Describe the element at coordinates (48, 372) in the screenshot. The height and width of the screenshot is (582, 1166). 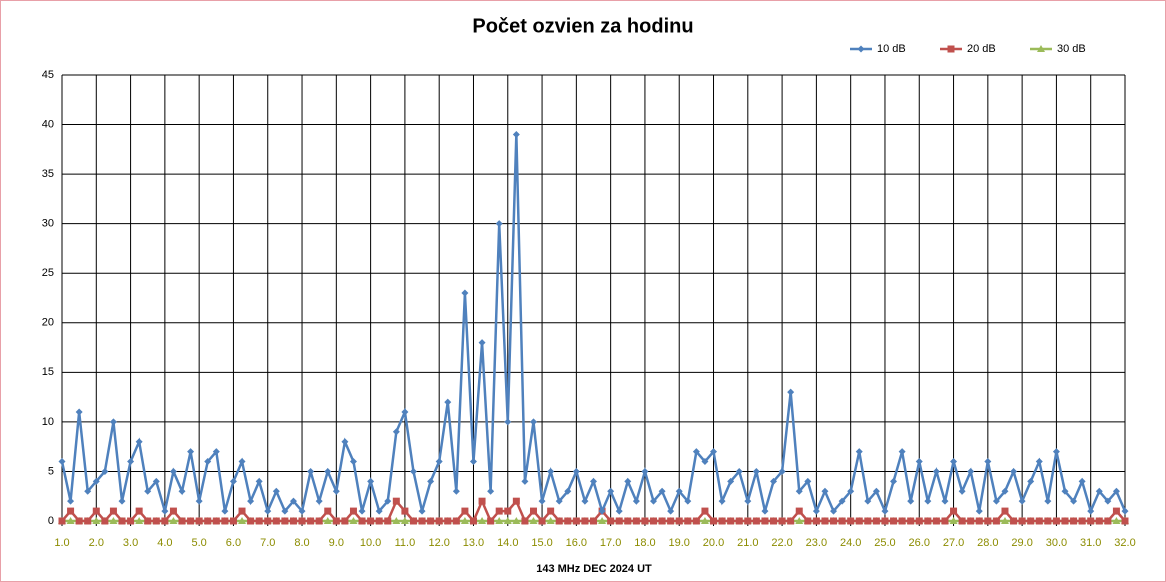
I see `y-tick-label: 15` at that location.